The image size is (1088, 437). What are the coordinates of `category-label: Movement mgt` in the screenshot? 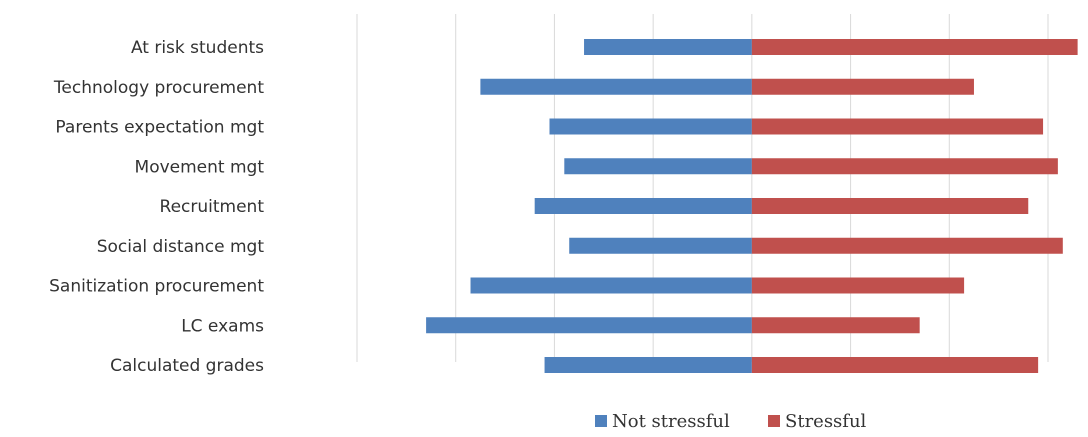 It's located at (200, 167).